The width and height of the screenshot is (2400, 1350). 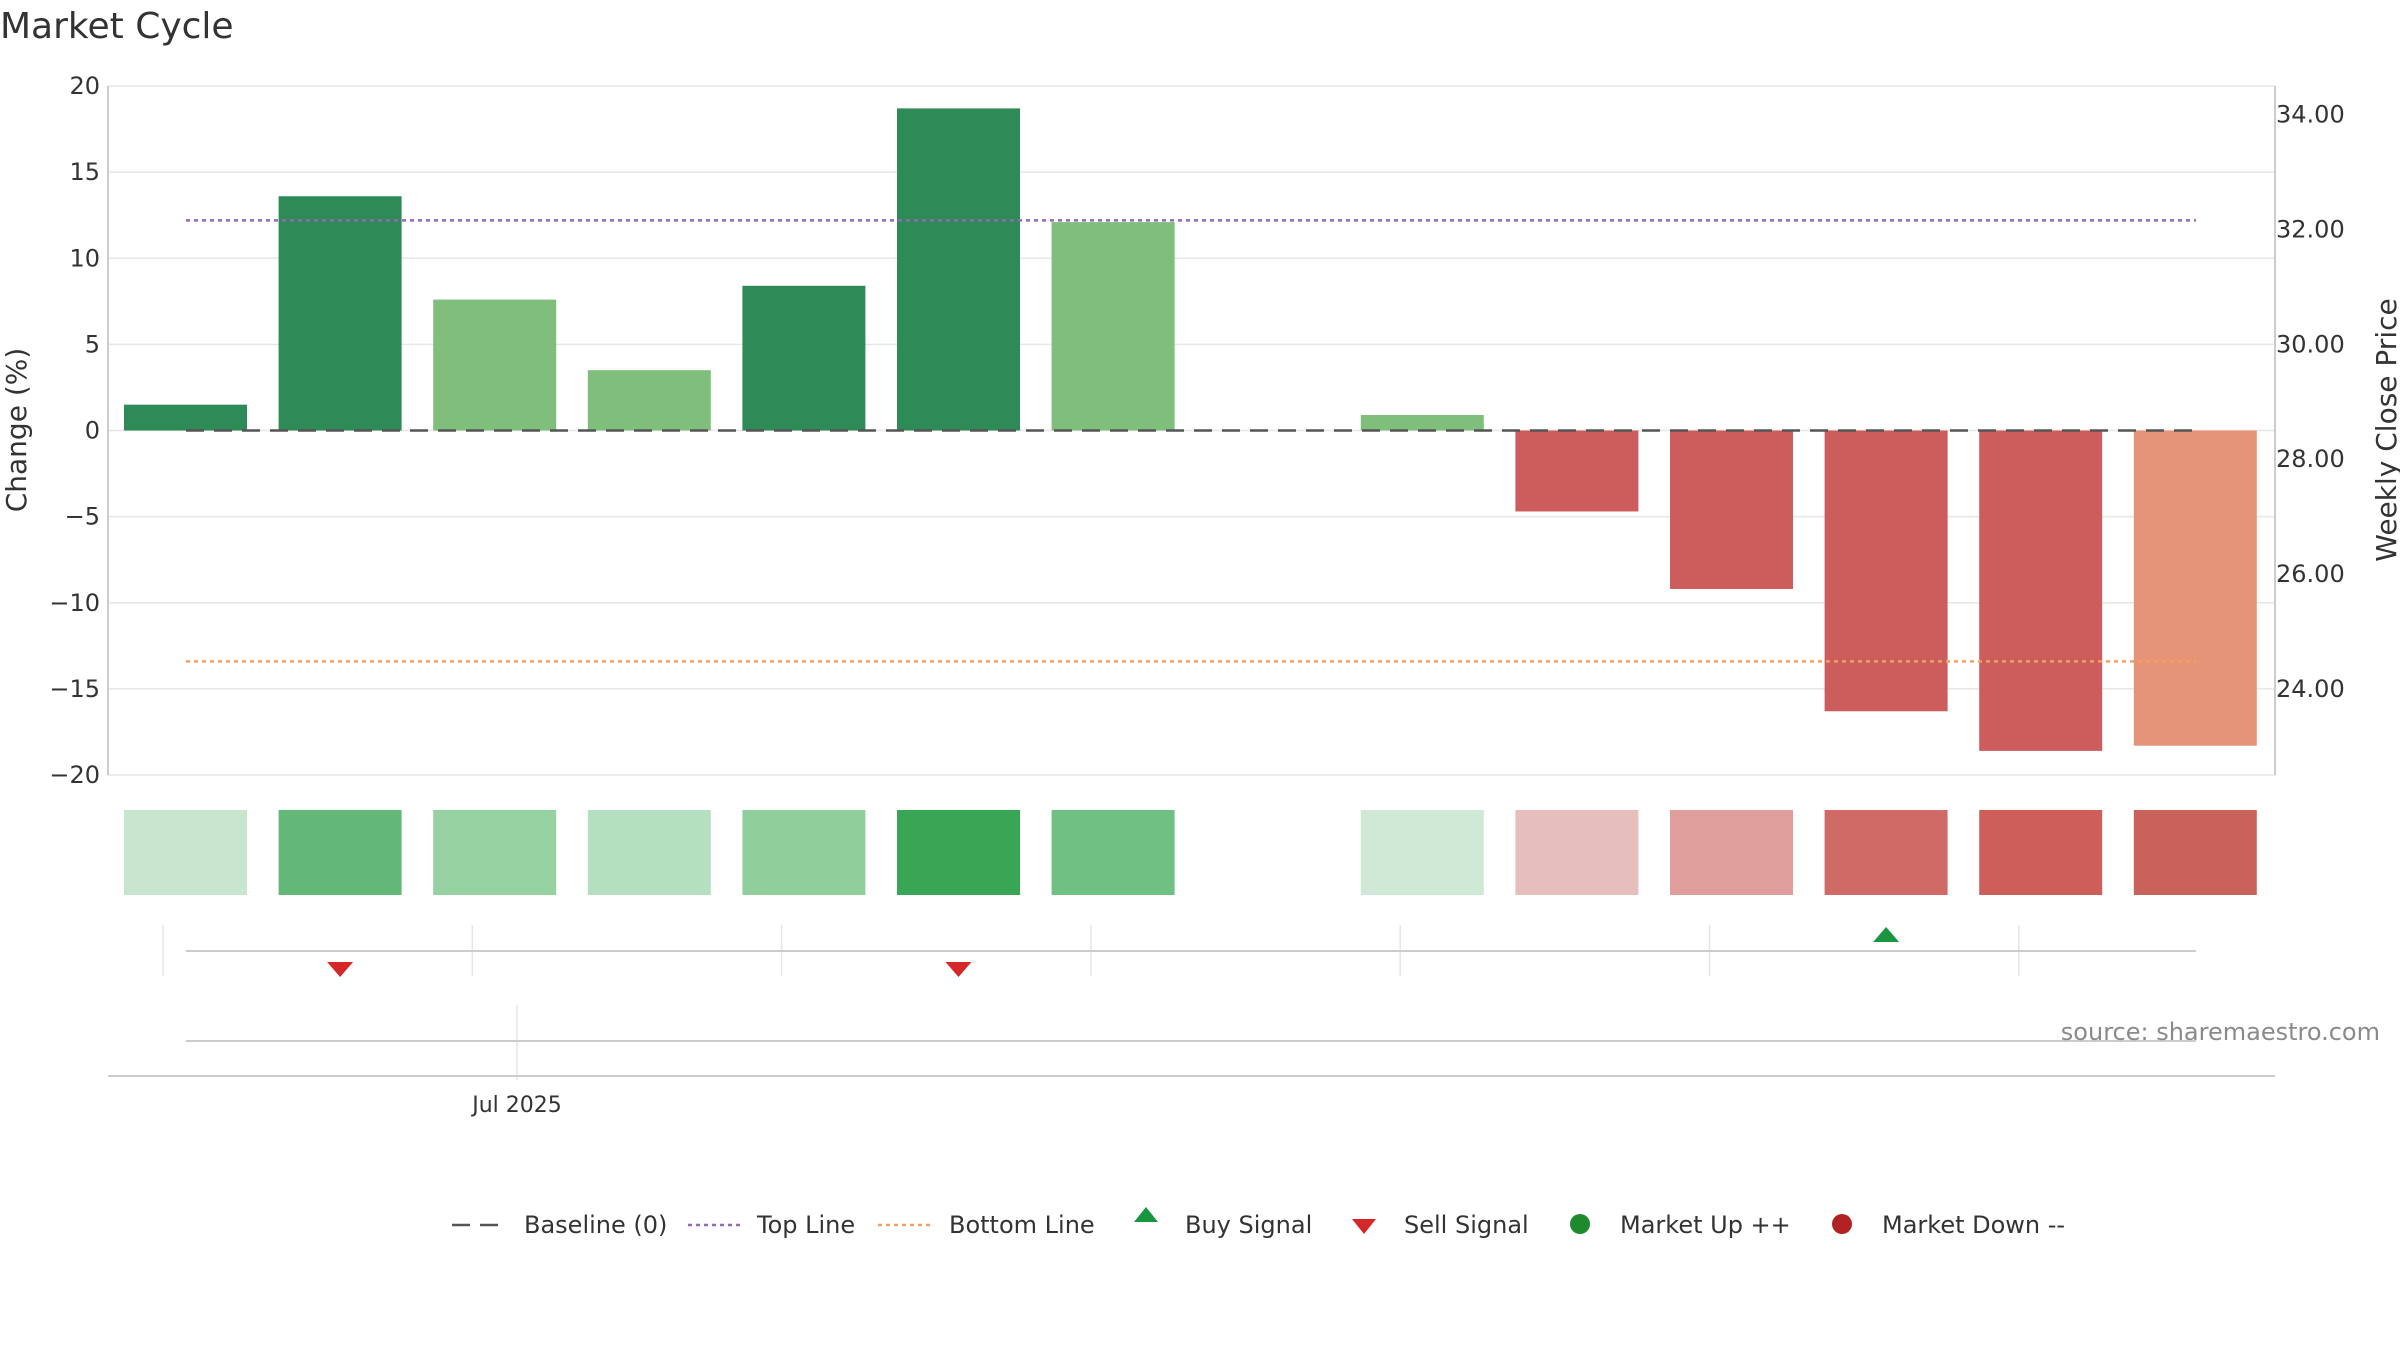 What do you see at coordinates (1179, 951) in the screenshot?
I see `signal-panel` at bounding box center [1179, 951].